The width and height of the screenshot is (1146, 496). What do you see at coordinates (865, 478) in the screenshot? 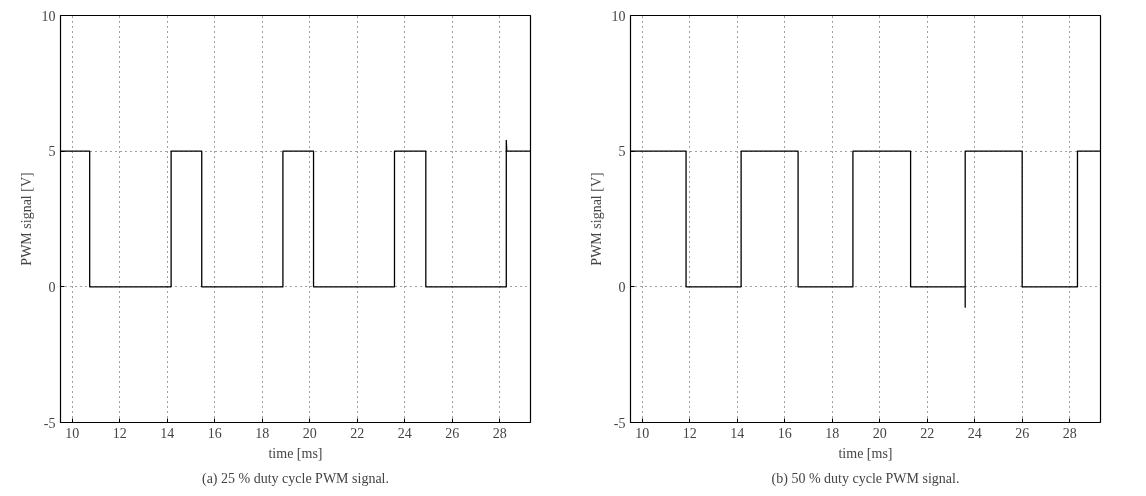
I see `text: (b) 50 % duty cycle PWM signal.` at bounding box center [865, 478].